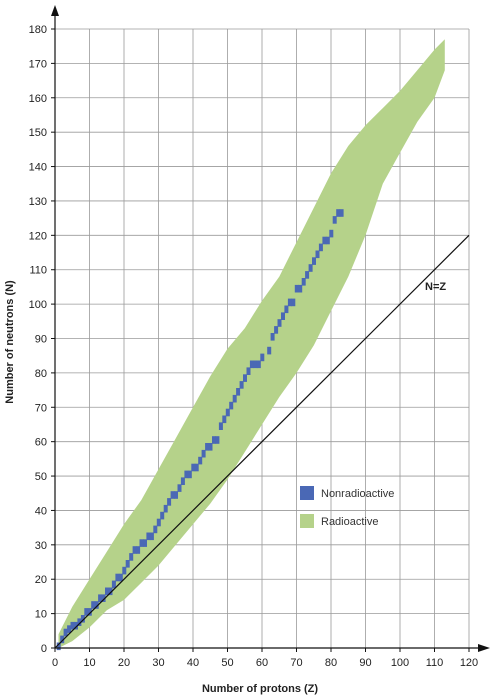 The image size is (496, 698). What do you see at coordinates (10, 342) in the screenshot?
I see `y-axis-label: Number of neutrons (N)` at bounding box center [10, 342].